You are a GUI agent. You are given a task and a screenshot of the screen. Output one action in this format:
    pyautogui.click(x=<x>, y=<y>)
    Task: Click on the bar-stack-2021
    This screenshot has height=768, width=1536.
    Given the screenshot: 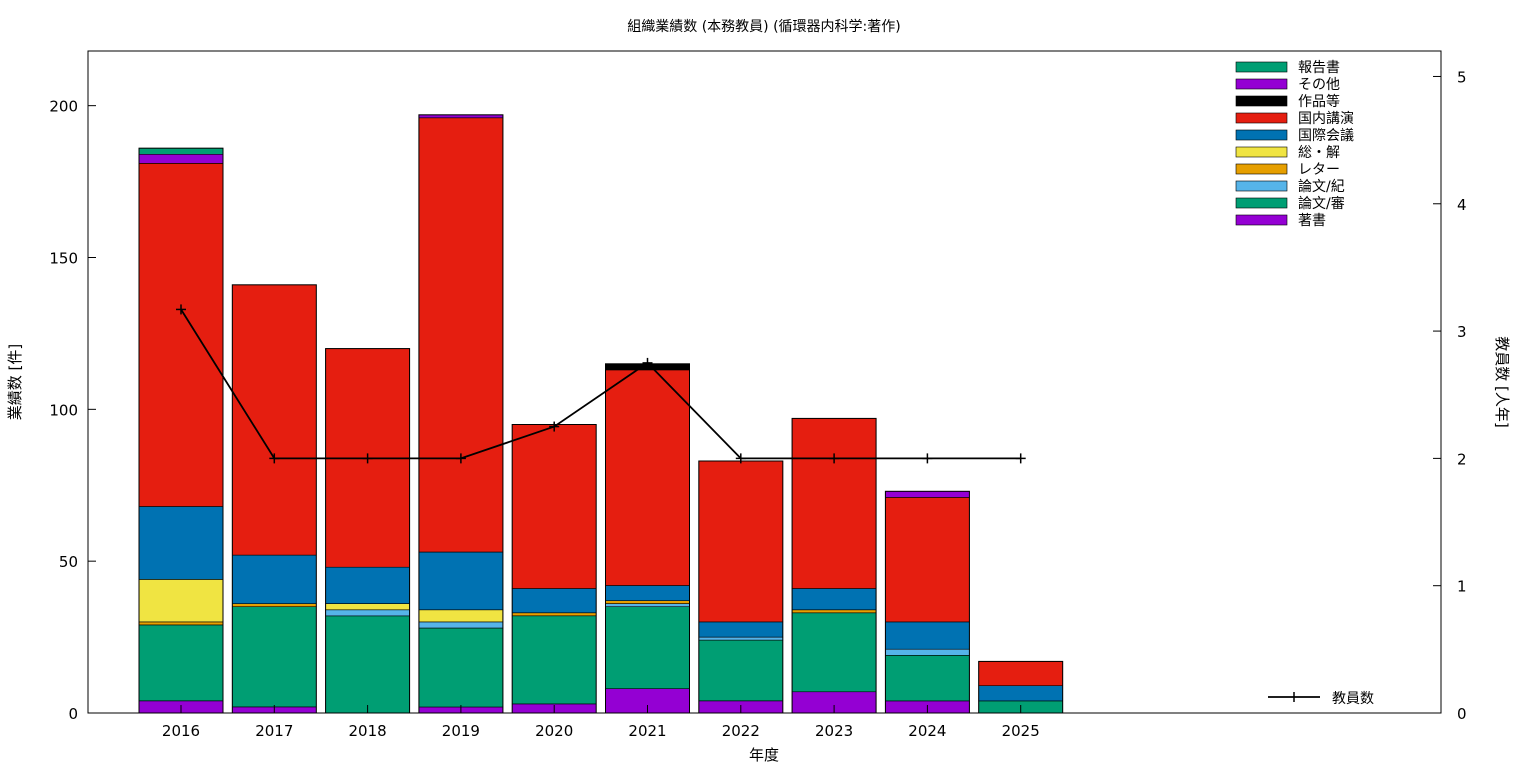 What is the action you would take?
    pyautogui.click(x=647, y=538)
    